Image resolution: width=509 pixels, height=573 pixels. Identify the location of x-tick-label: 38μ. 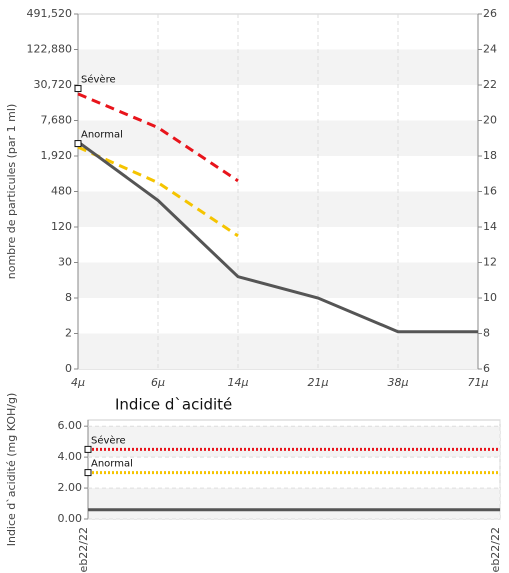
(398, 382).